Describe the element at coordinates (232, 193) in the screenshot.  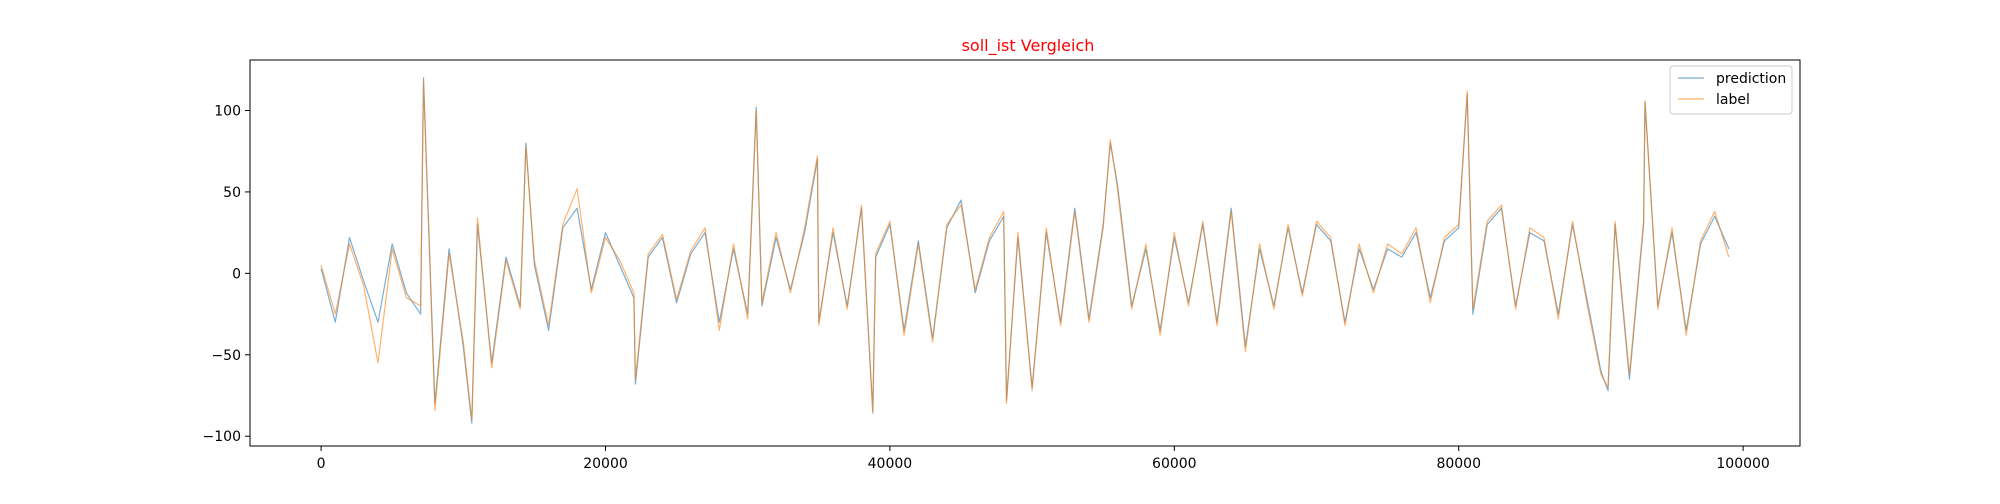
I see `y-tick-label: 50` at that location.